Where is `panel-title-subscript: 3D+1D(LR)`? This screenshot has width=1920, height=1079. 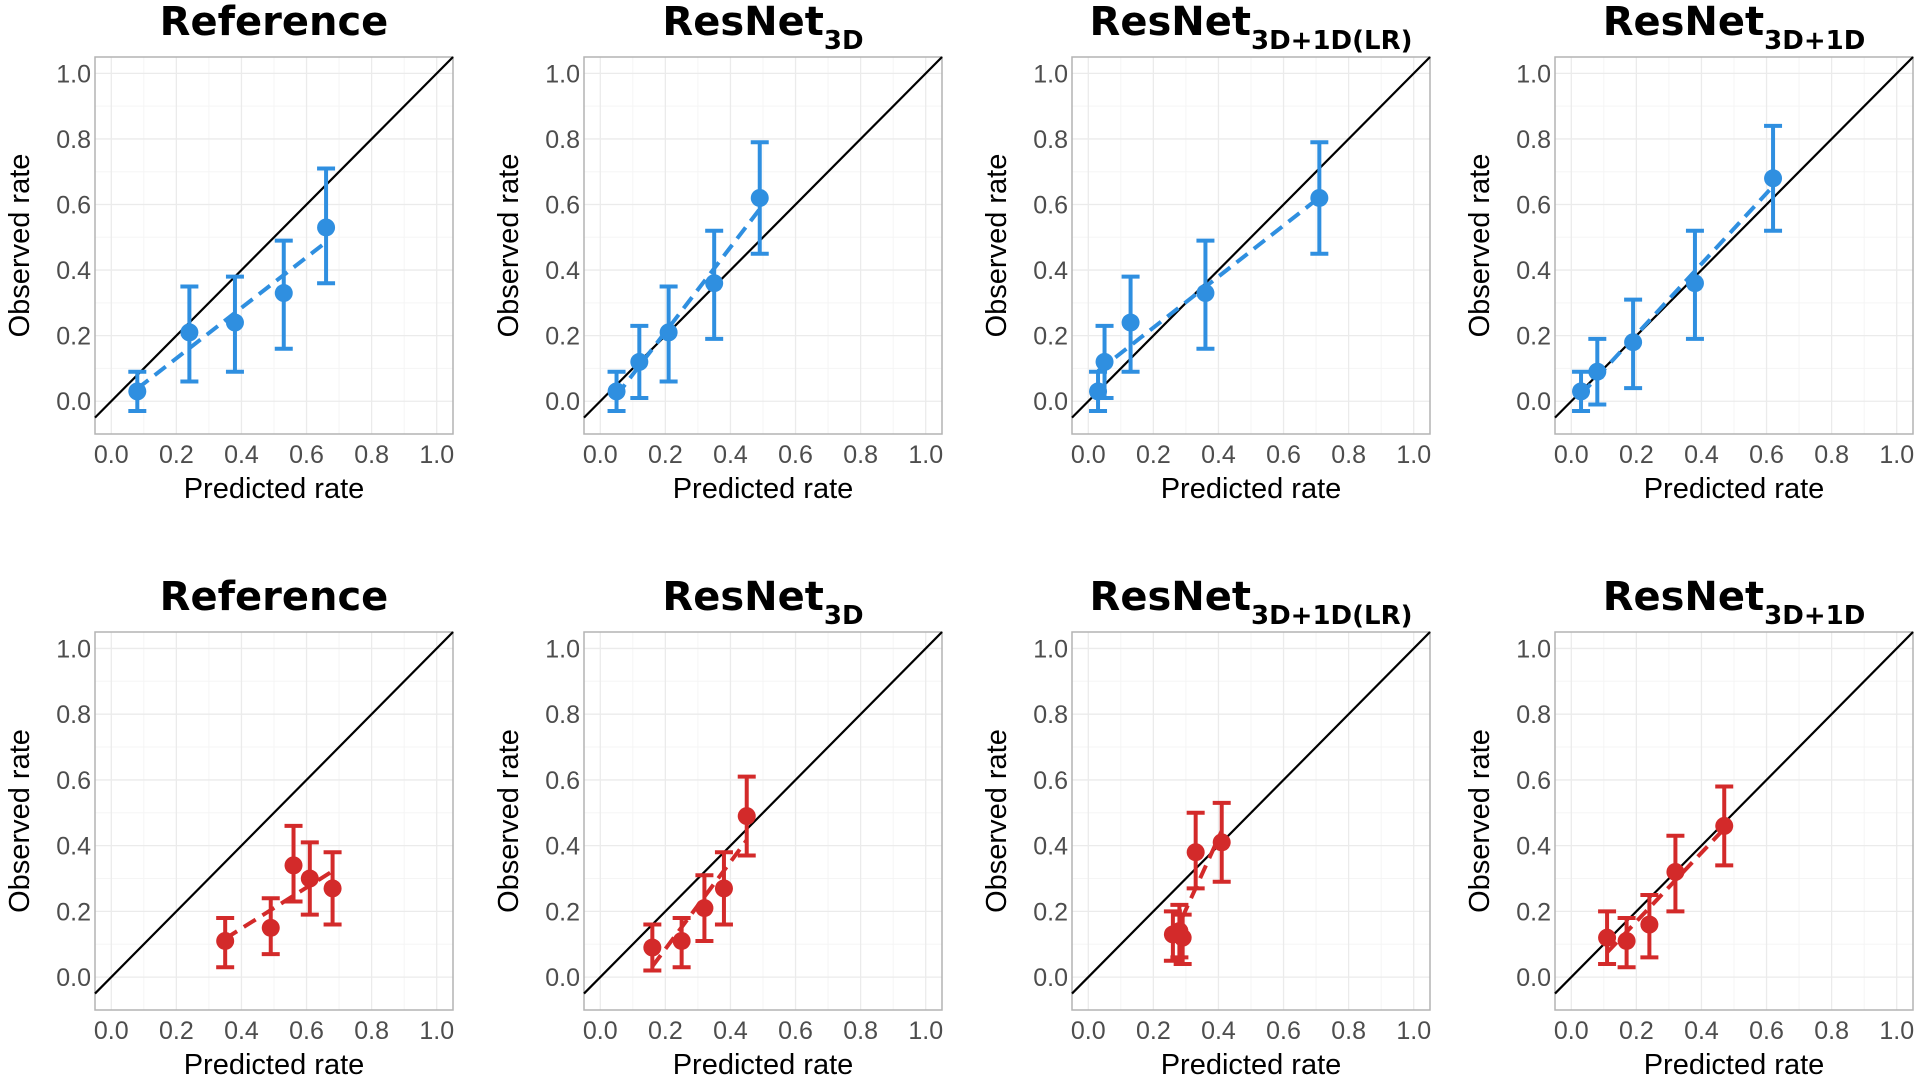
panel-title-subscript: 3D+1D(LR) is located at coordinates (1331, 616).